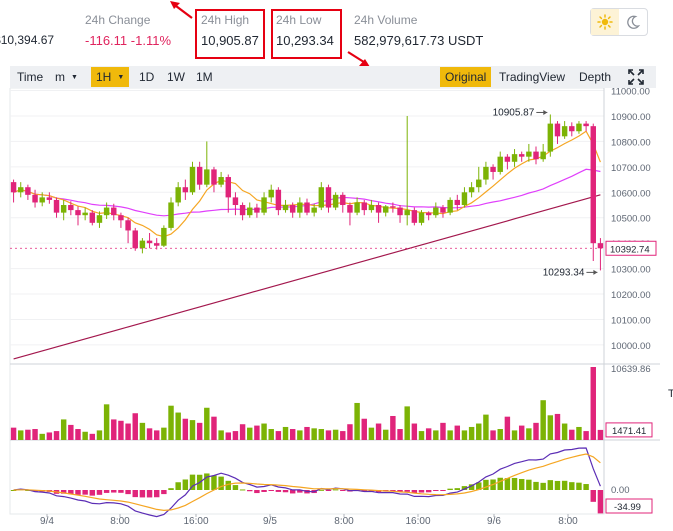  Describe the element at coordinates (147, 77) in the screenshot. I see `interval-1d-button: 1D` at that location.